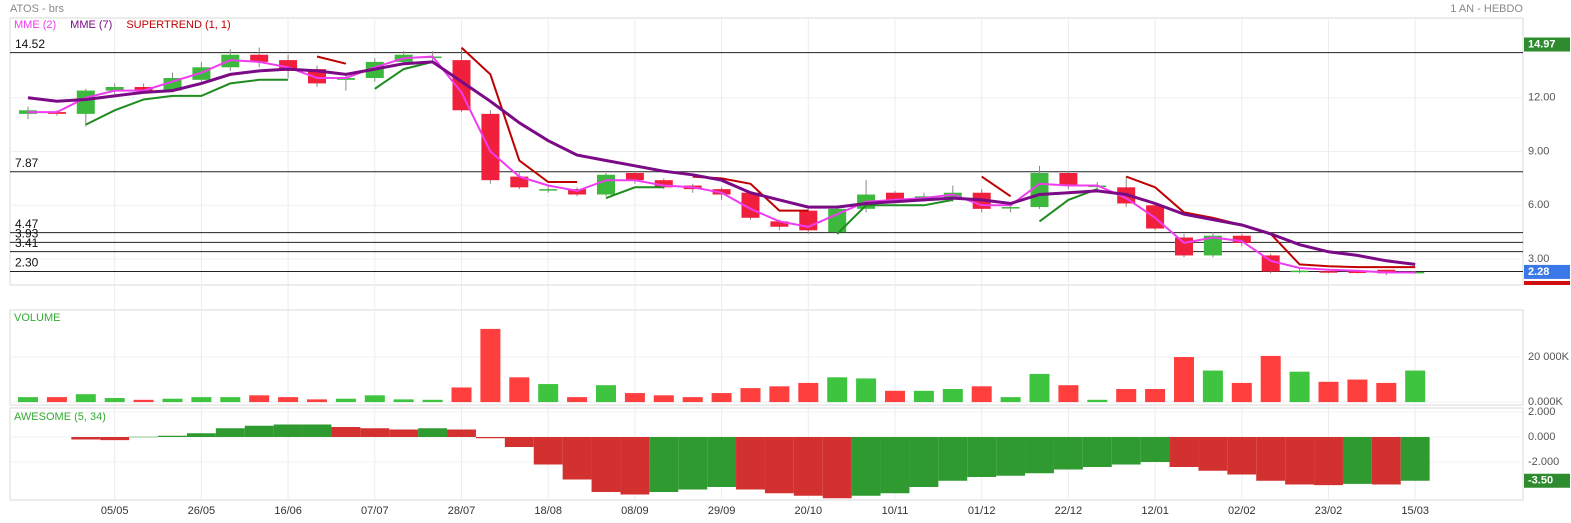  Describe the element at coordinates (37, 318) in the screenshot. I see `panel-title: VOLUME` at that location.